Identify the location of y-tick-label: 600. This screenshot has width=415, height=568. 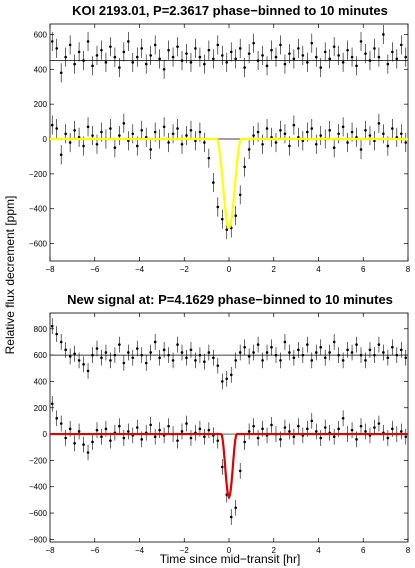
(41, 34).